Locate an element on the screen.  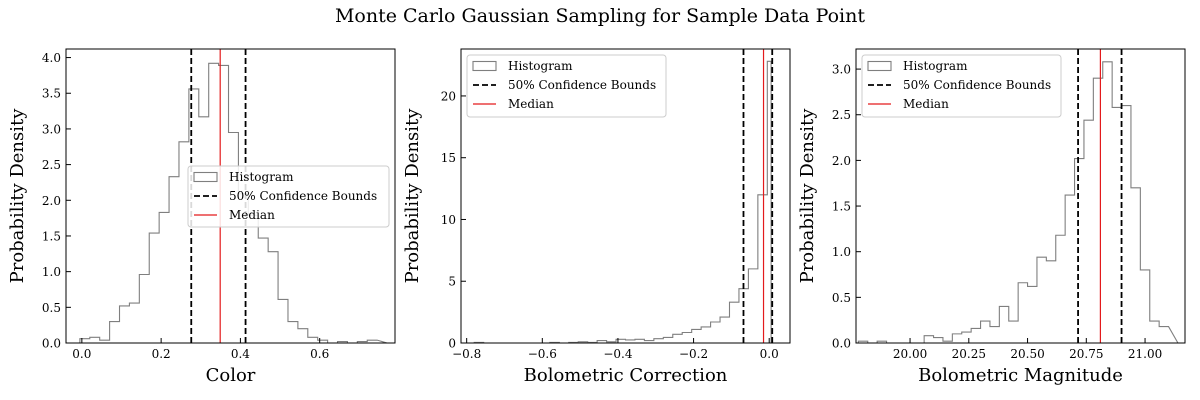
x-tick-label: 0.2 is located at coordinates (161, 354).